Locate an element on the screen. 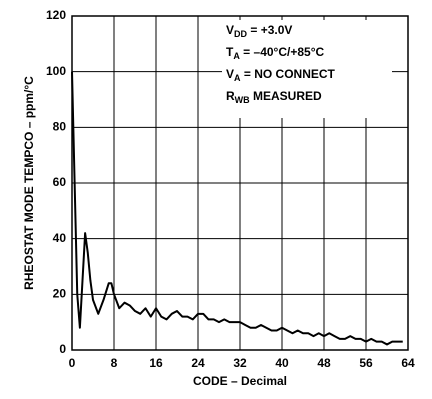 The width and height of the screenshot is (432, 399). x-axis-label: CODE – Decimal is located at coordinates (240, 381).